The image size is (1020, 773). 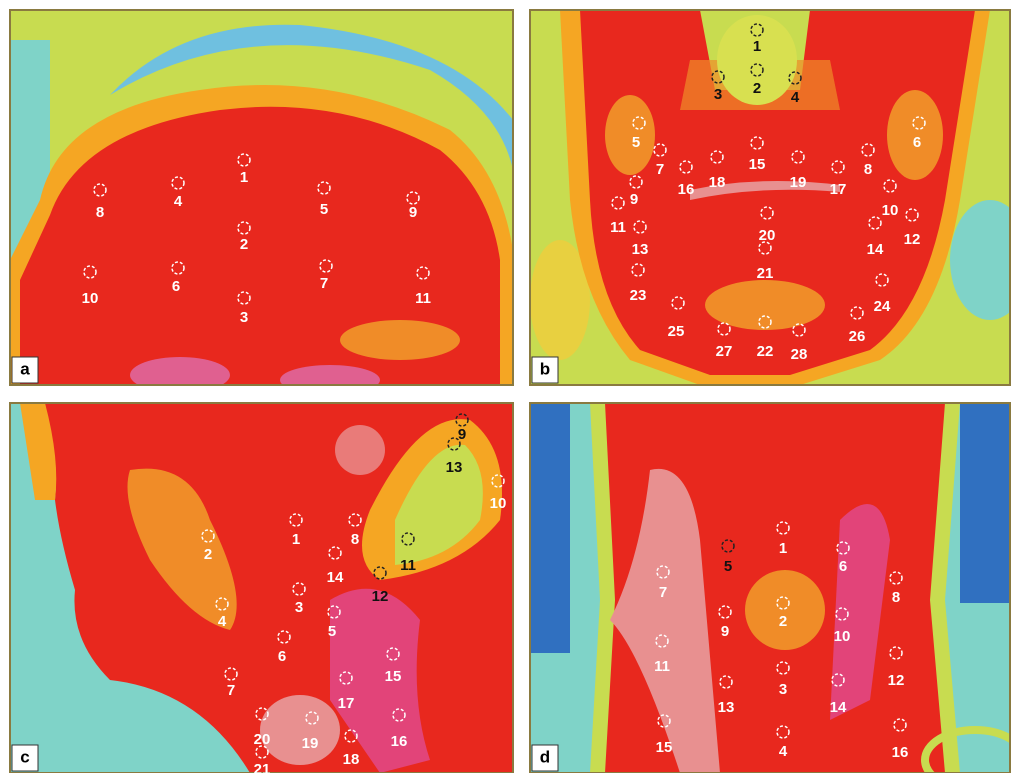 I want to click on point-label: 14, so click(x=335, y=577).